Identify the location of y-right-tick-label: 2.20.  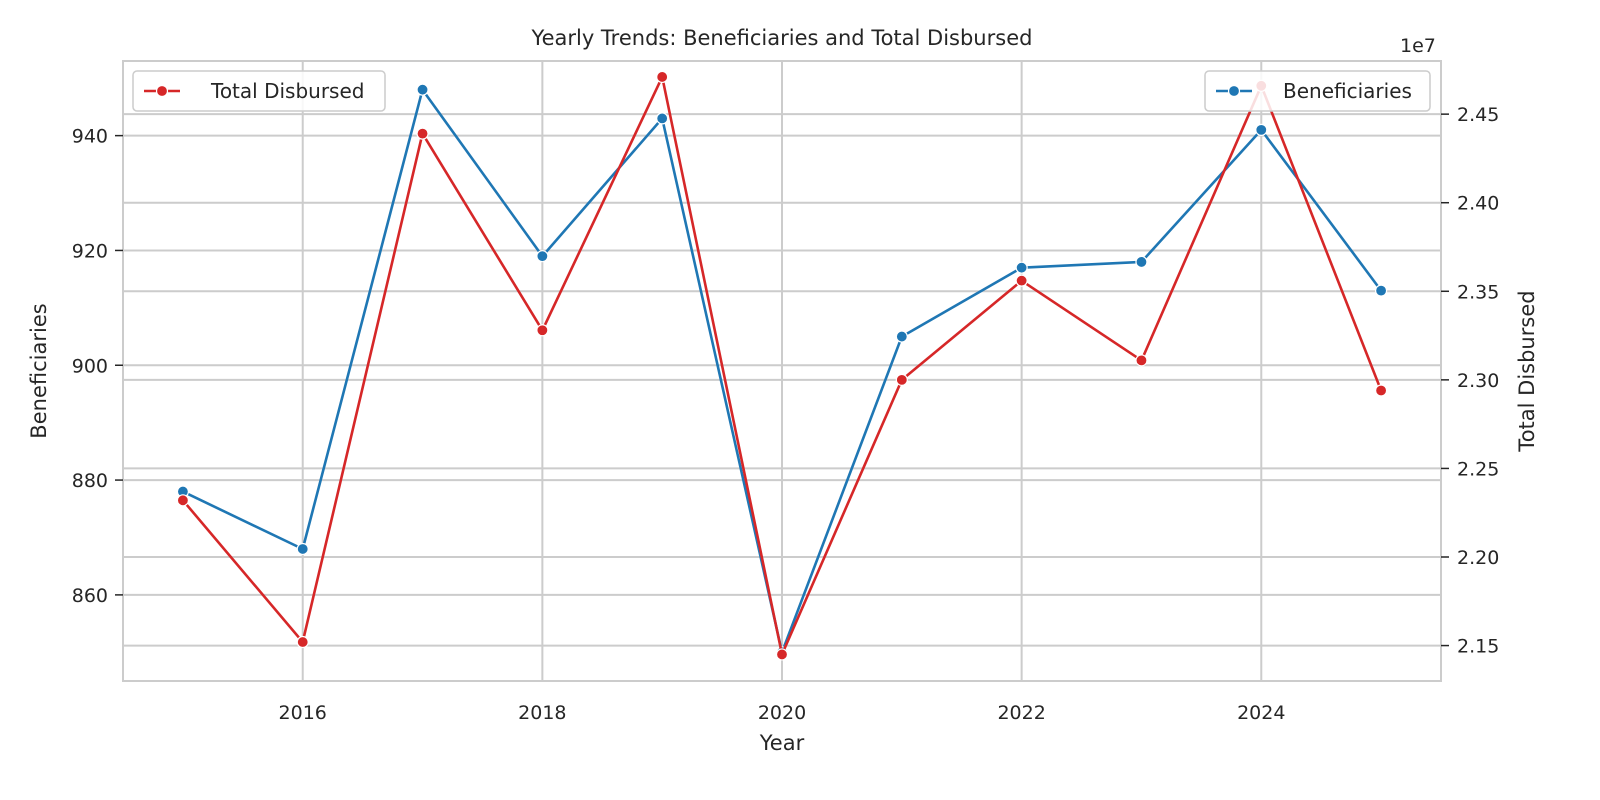
(1478, 558).